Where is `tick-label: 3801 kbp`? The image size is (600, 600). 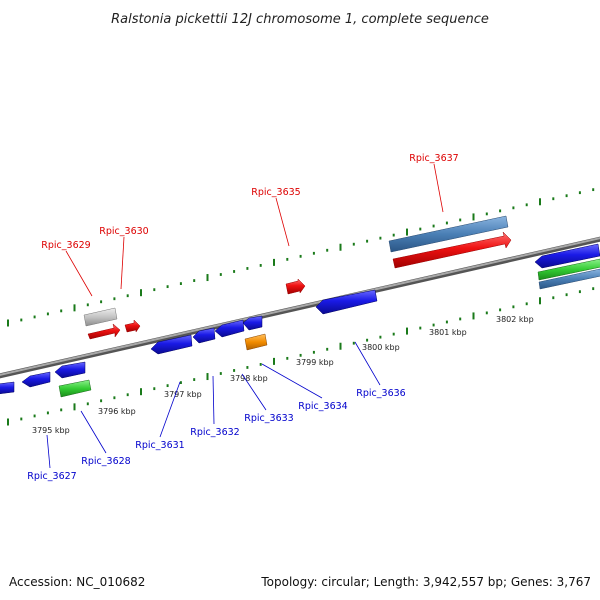 tick-label: 3801 kbp is located at coordinates (448, 332).